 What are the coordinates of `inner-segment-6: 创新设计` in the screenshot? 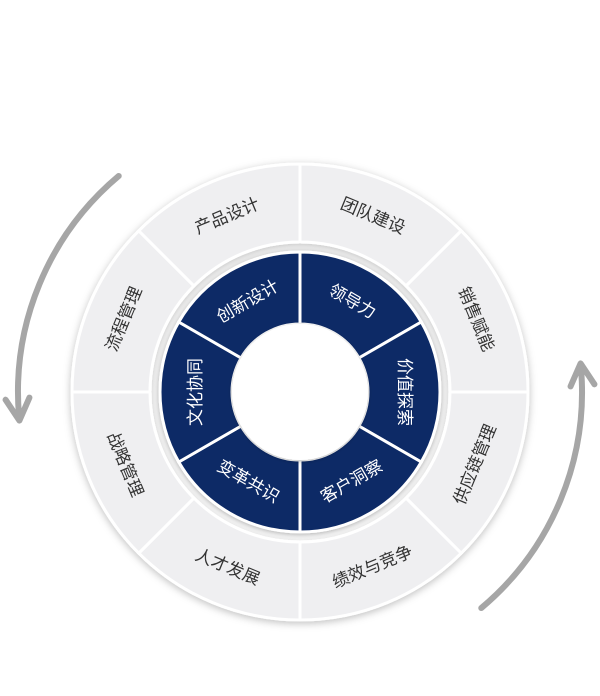 It's located at (239, 305).